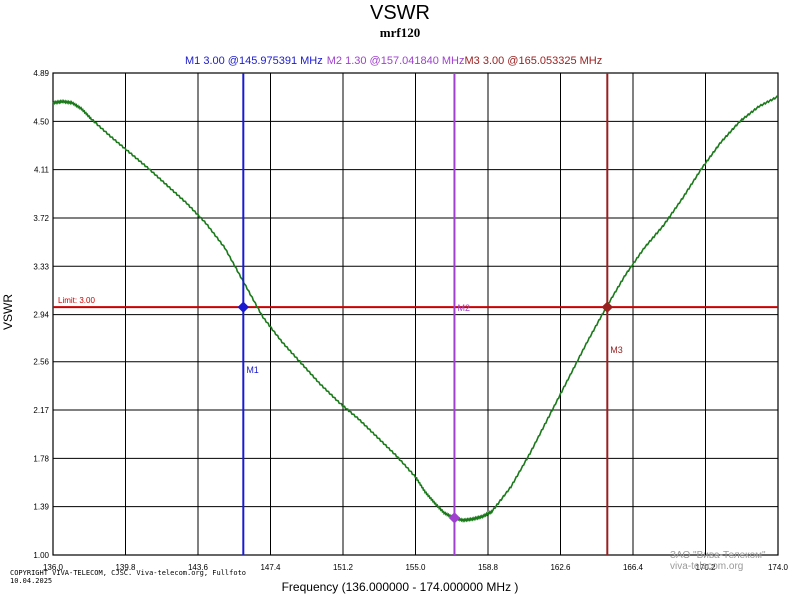 This screenshot has height=600, width=800. Describe the element at coordinates (198, 567) in the screenshot. I see `x-tick-label: 143.6` at that location.